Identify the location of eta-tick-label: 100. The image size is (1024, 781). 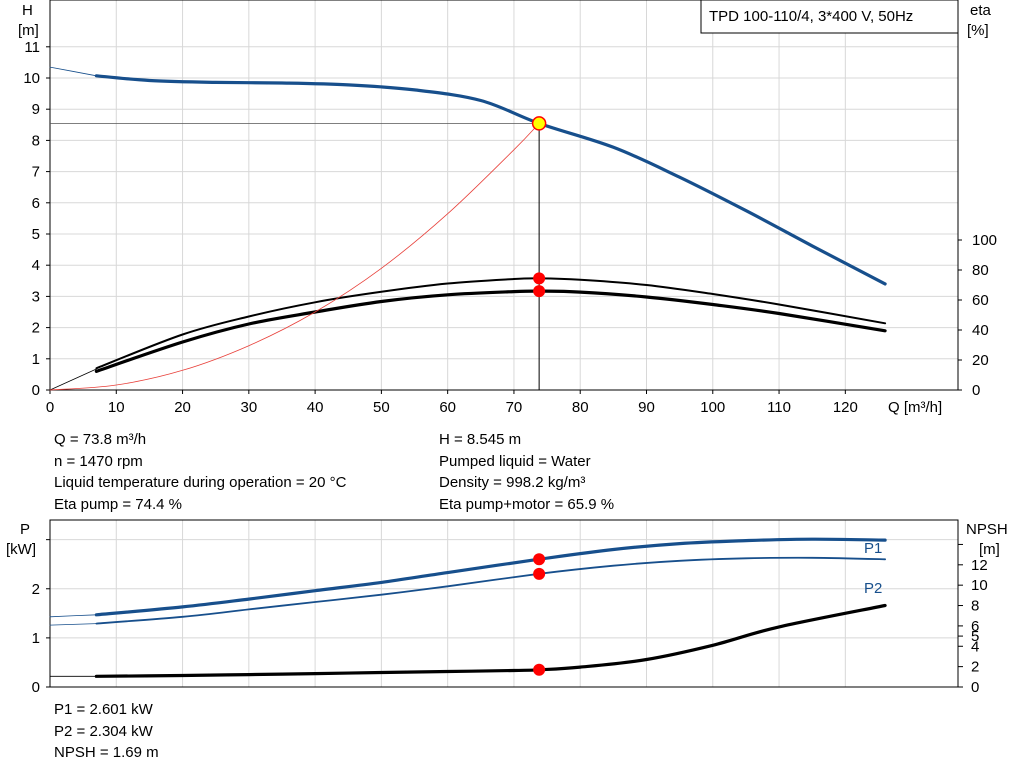
(984, 240).